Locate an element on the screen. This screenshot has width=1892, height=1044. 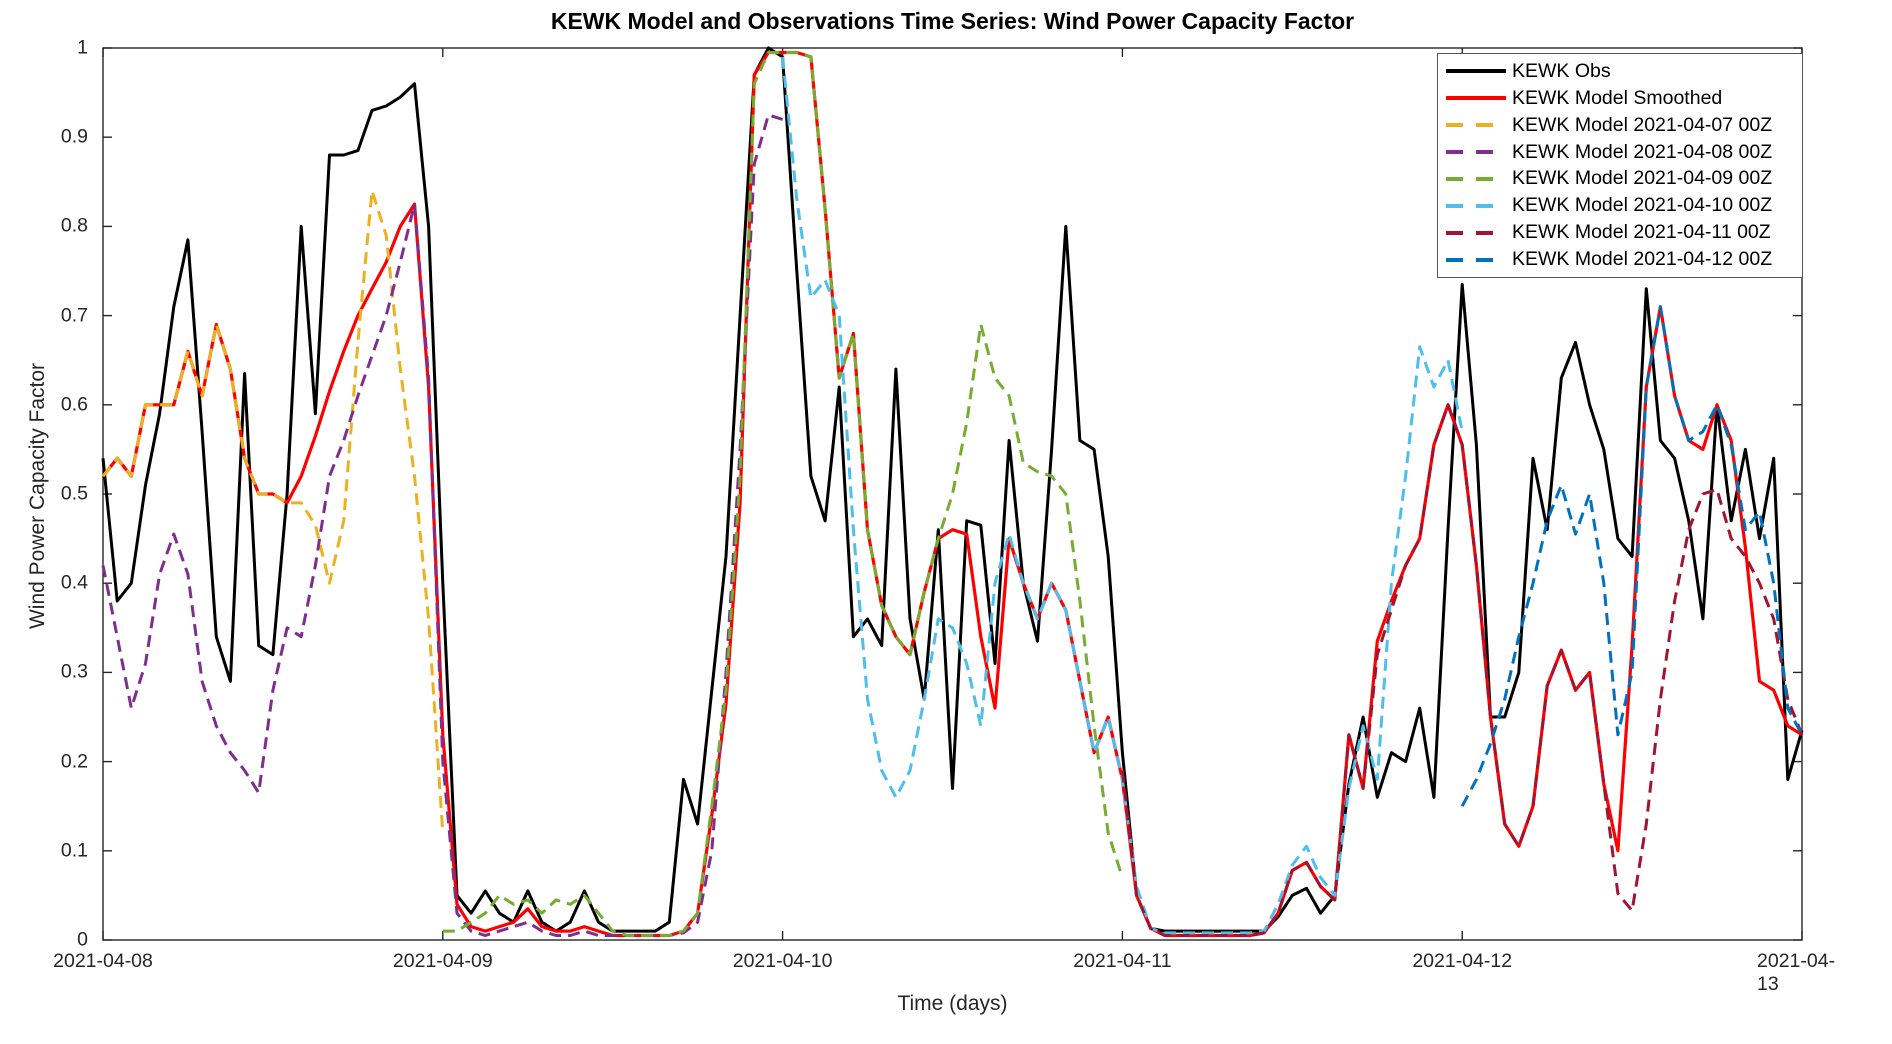
y-tick-label: 0.6 is located at coordinates (74, 404).